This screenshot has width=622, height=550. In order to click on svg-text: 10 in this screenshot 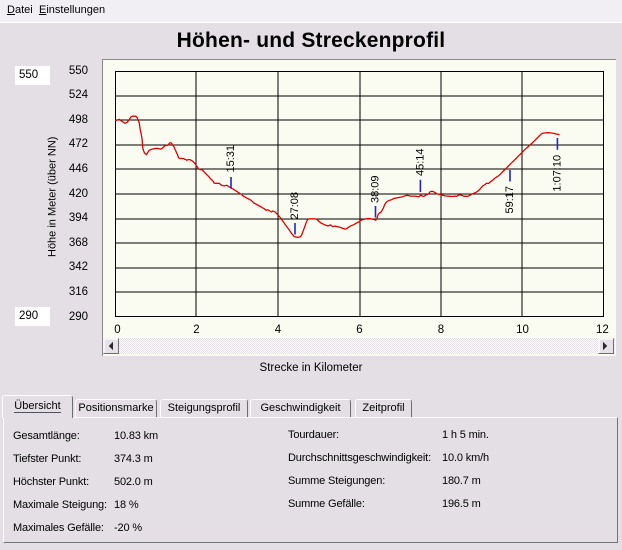, I will do `click(522, 330)`.